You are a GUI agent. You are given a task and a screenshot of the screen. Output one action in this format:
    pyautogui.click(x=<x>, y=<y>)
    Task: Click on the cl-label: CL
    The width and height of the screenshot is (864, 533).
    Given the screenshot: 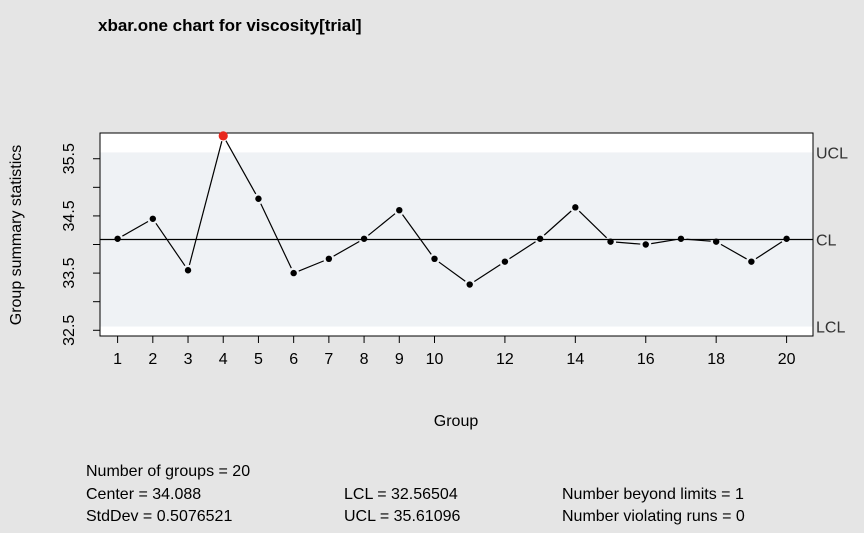 What is the action you would take?
    pyautogui.click(x=826, y=240)
    